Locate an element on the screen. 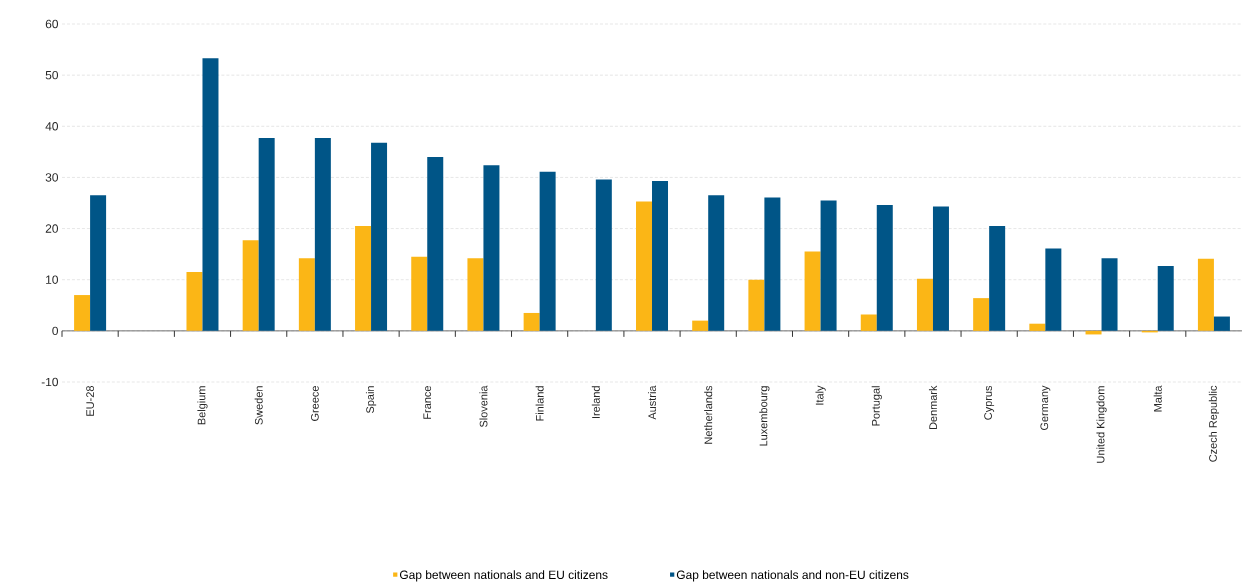 The width and height of the screenshot is (1244, 588). y-tick-label: 10 is located at coordinates (52, 279).